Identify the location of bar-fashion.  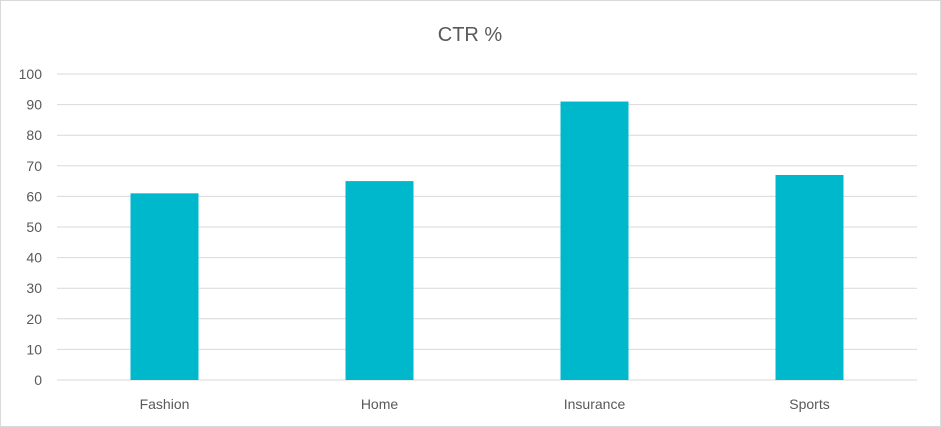
(164, 286).